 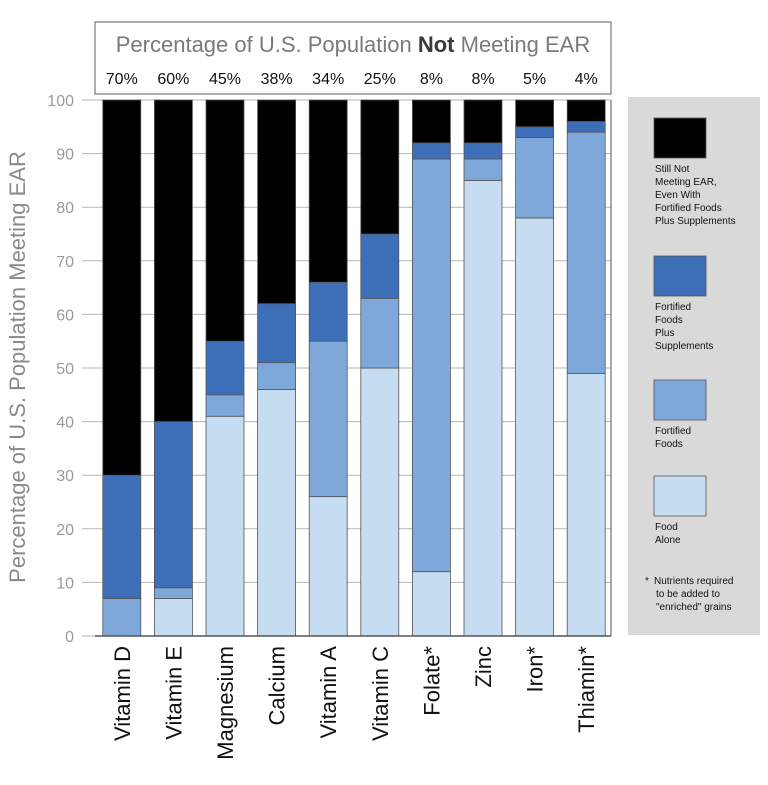 I want to click on legend-label: Meeting EAR,, so click(x=686, y=182).